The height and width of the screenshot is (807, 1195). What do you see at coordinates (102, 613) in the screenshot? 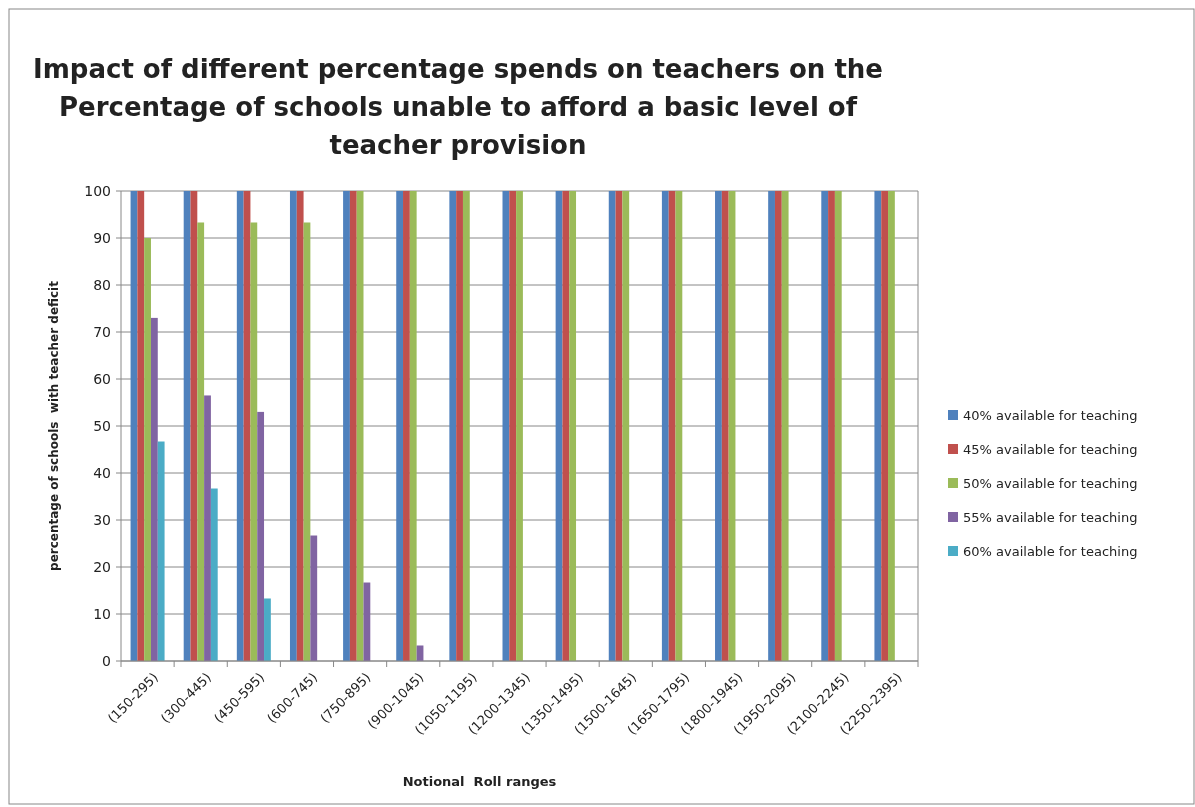
I see `y-tick-label: 10` at bounding box center [102, 613].